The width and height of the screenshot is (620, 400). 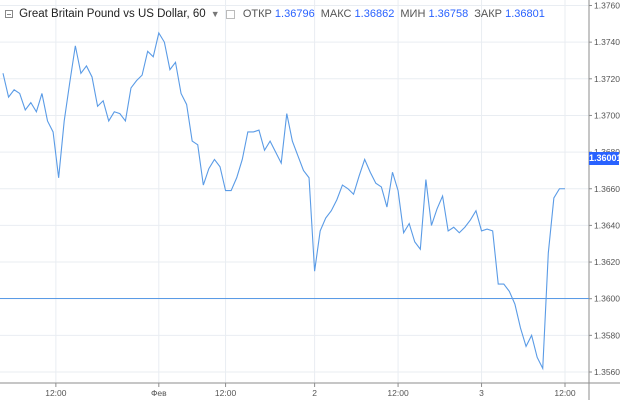 I want to click on y-tick-label: 1.35800, so click(x=607, y=335).